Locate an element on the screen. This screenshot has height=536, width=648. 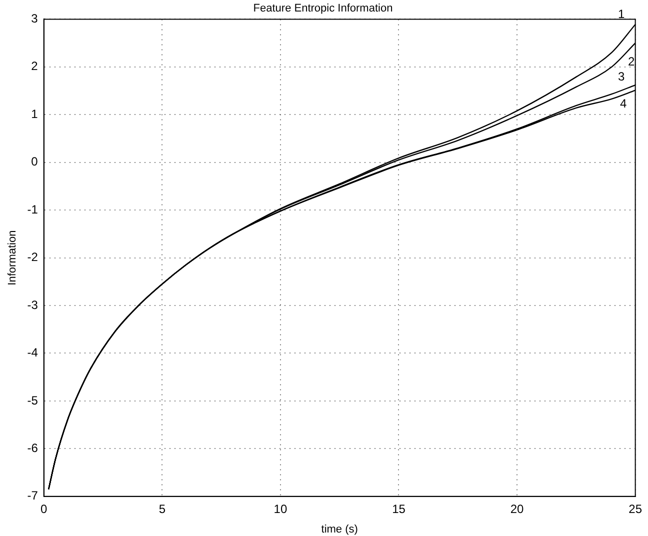
y-tick-label: -1 is located at coordinates (32, 209).